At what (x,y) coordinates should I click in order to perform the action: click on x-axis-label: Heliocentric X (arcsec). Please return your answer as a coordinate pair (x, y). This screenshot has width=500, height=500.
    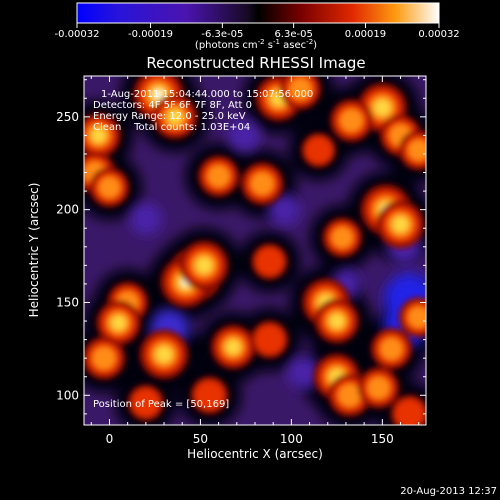
    Looking at the image, I should click on (255, 454).